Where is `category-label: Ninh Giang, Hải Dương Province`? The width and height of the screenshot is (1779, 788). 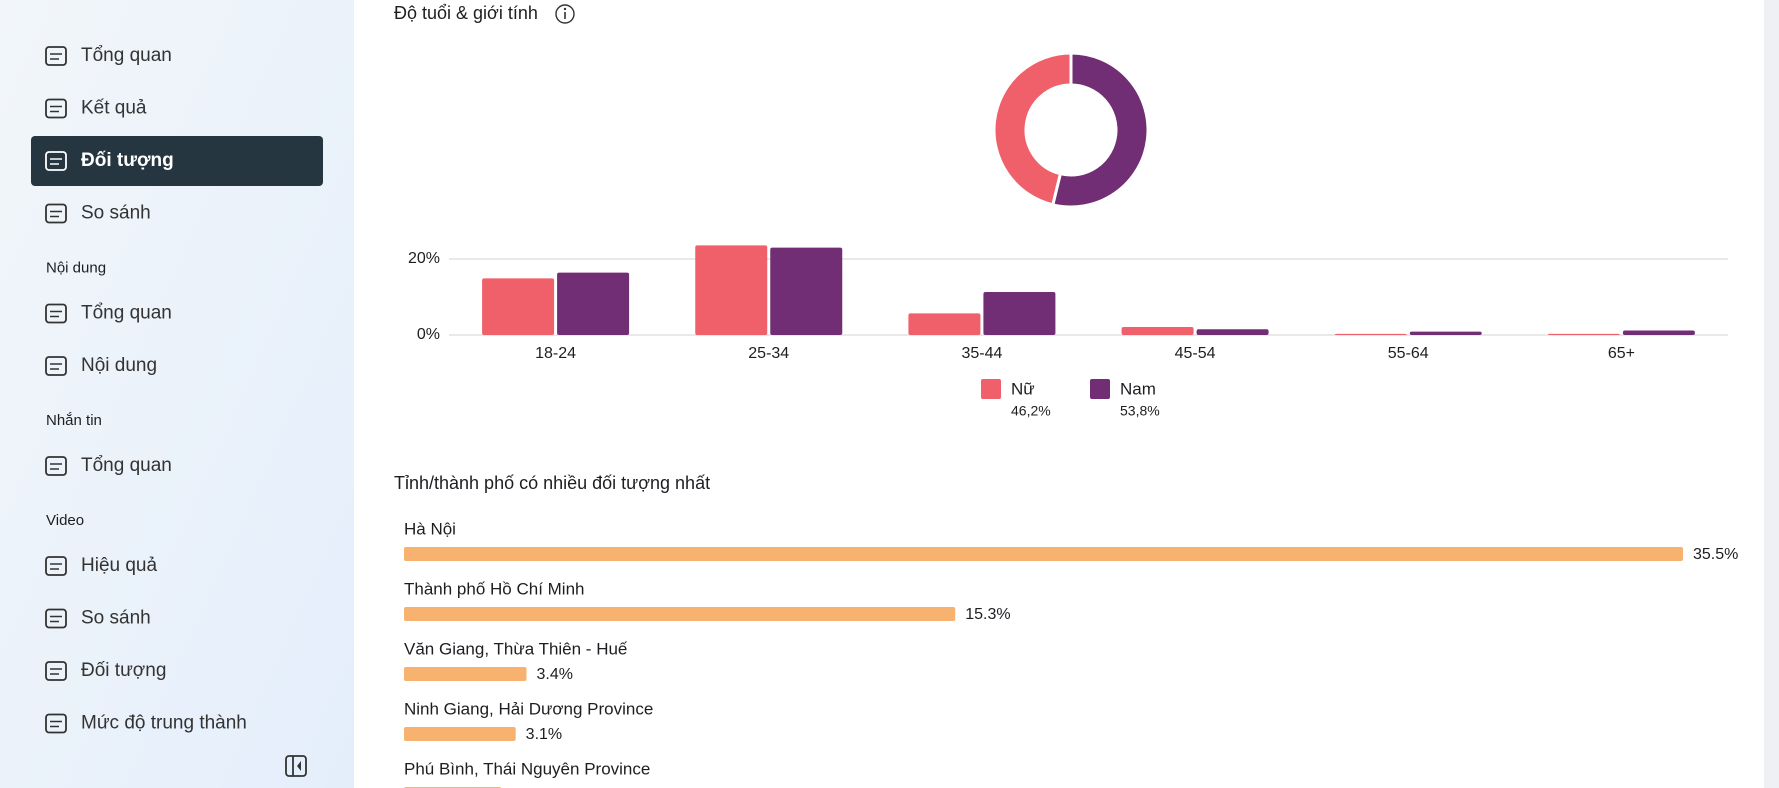 category-label: Ninh Giang, Hải Dương Province is located at coordinates (528, 708).